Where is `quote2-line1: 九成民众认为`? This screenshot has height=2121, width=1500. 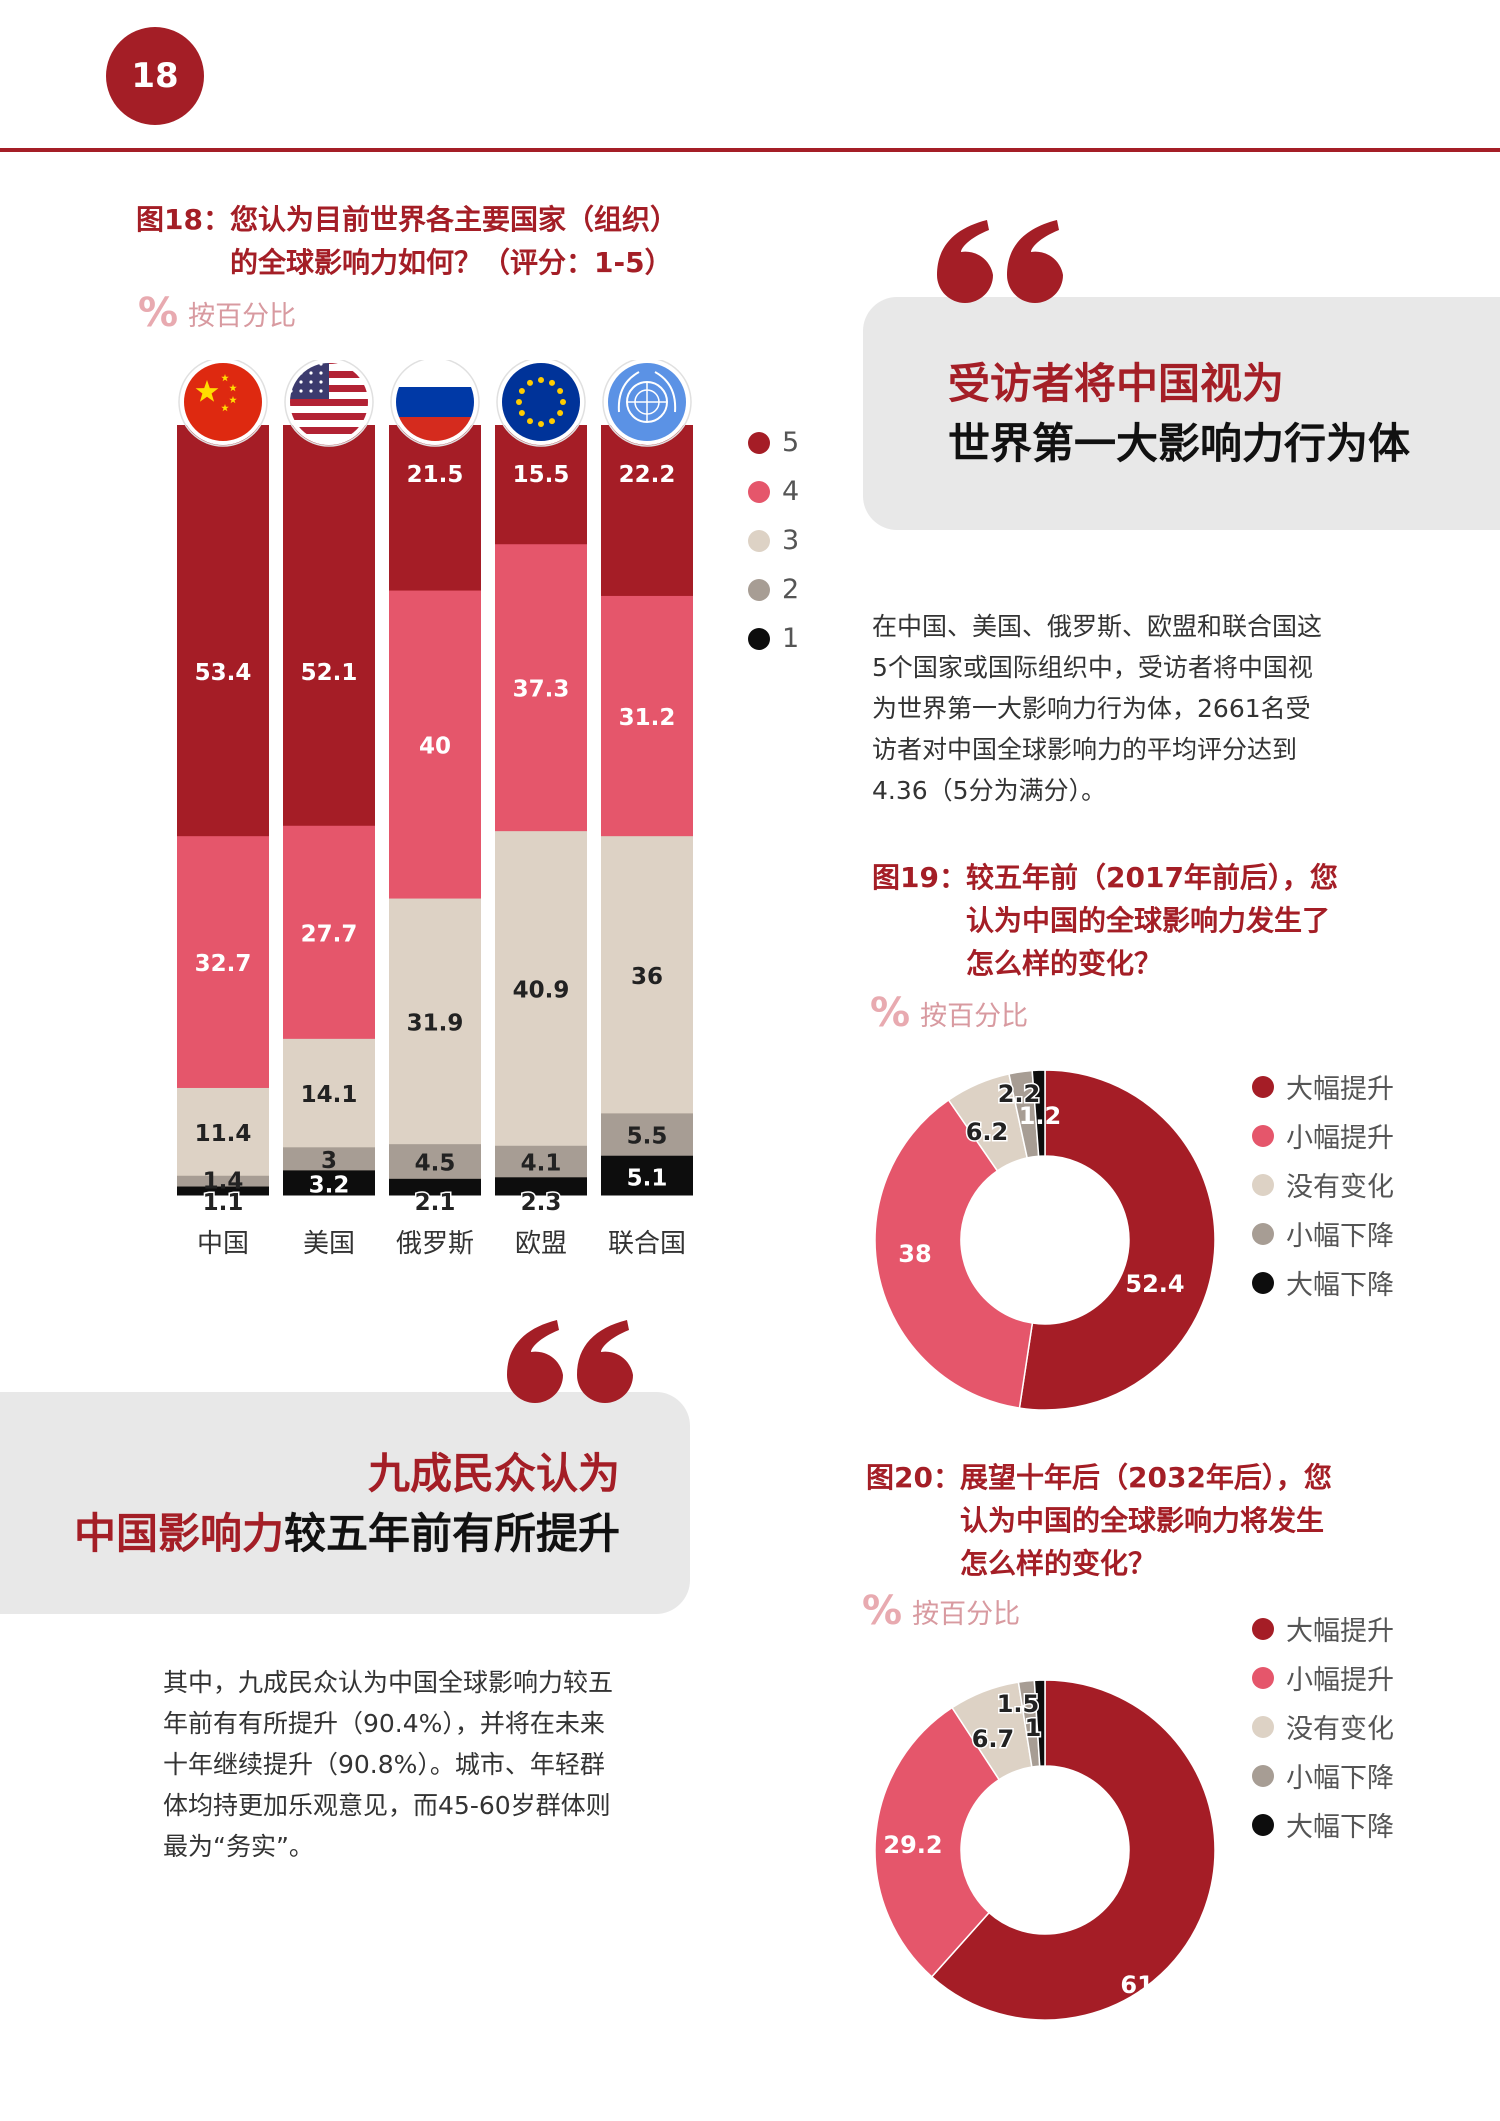 quote2-line1: 九成民众认为 is located at coordinates (493, 1473).